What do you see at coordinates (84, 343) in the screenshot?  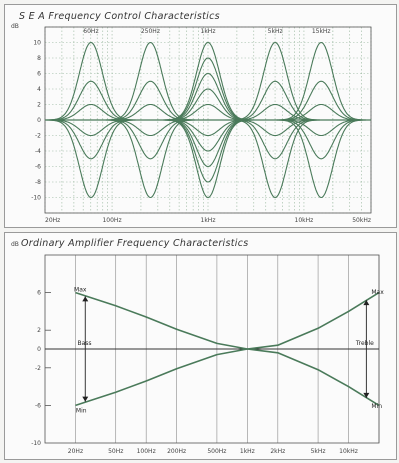 I see `bass-label: Bass` at bounding box center [84, 343].